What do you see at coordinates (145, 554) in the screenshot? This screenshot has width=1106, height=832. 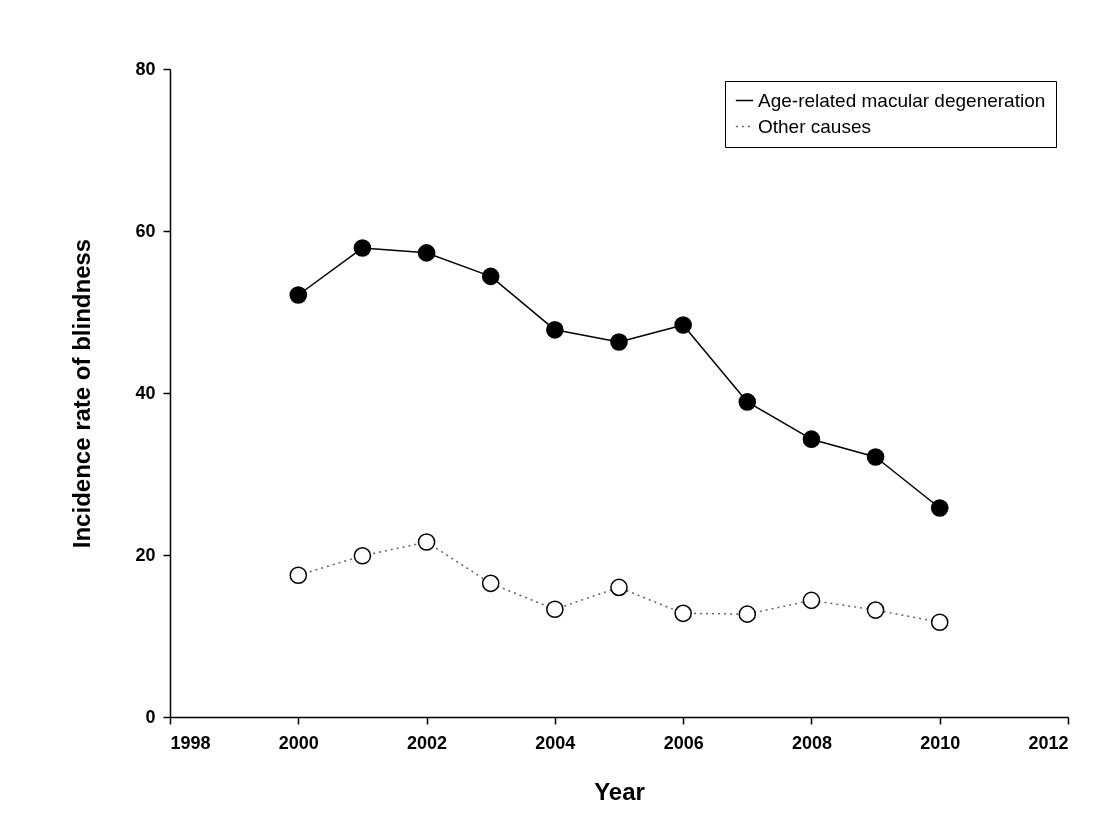 I see `y-tick-label: 20` at bounding box center [145, 554].